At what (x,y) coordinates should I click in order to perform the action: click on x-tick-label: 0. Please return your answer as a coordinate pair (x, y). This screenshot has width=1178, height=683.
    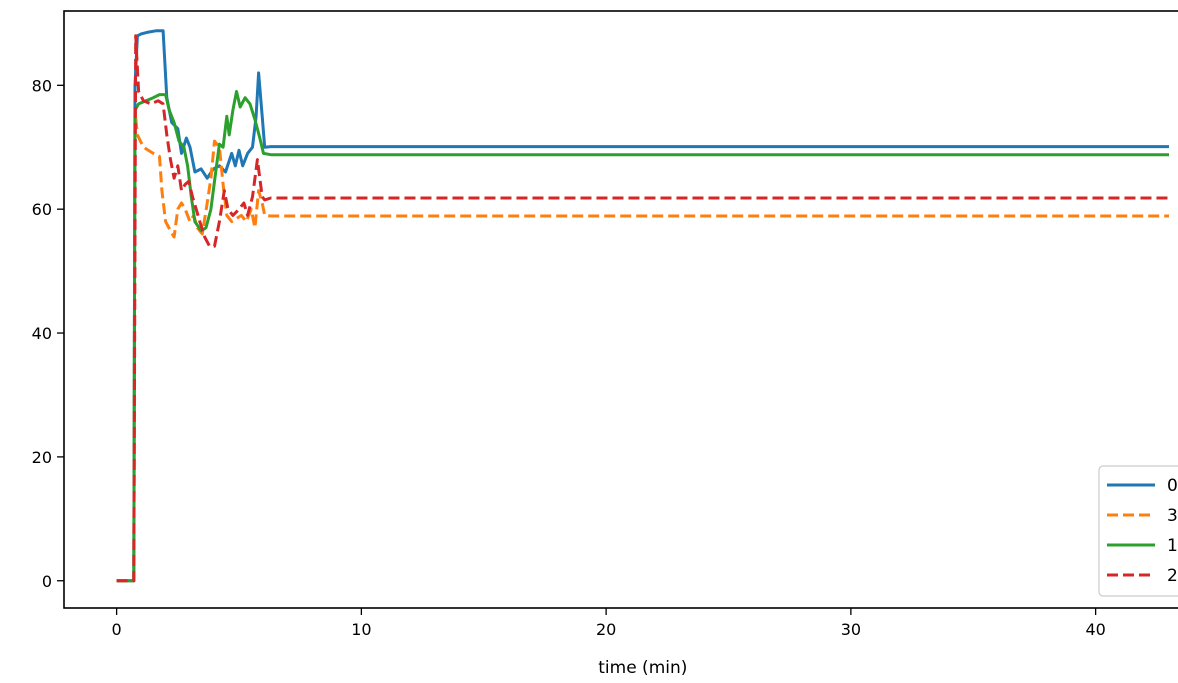
    Looking at the image, I should click on (117, 629).